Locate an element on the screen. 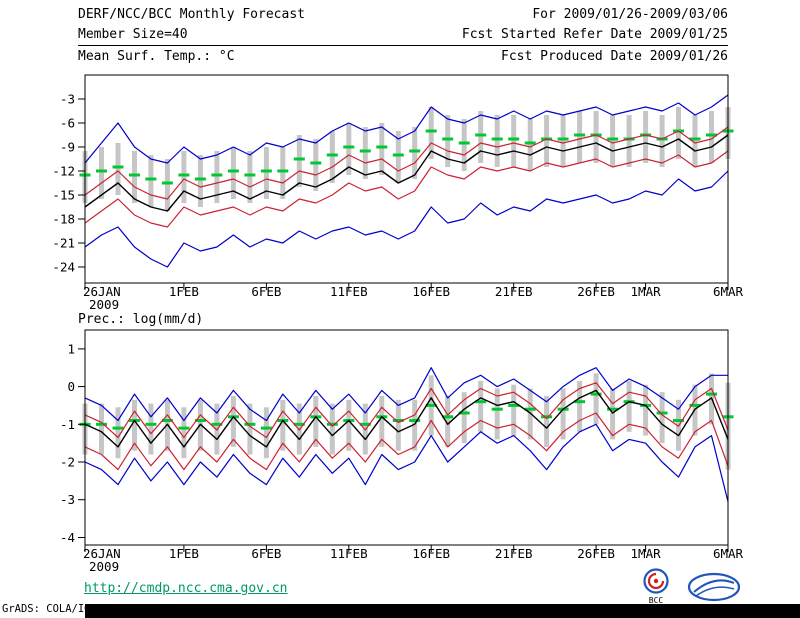 Image resolution: width=800 pixels, height=618 pixels. fcst-started-label: Fcst Started Refer Date 2009/01/25 is located at coordinates (594, 34).